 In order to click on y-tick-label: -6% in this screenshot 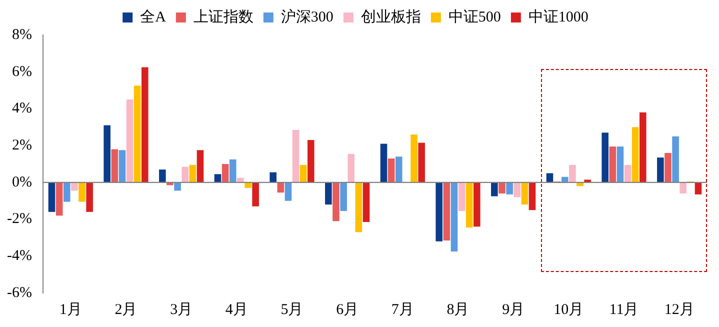, I will do `click(19, 292)`.